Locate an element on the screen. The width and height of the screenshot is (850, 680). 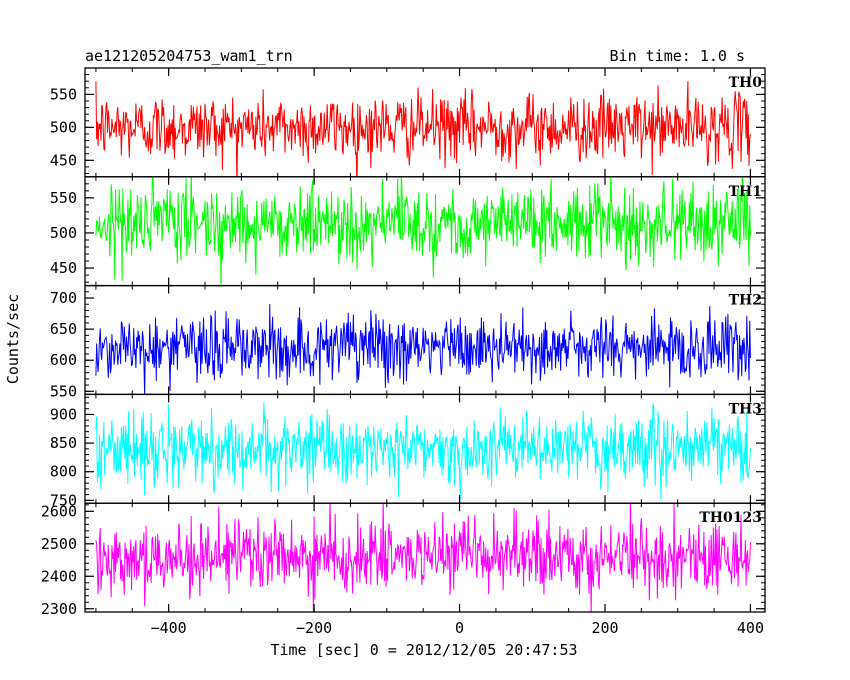
panel-label-th0123: TH0123 is located at coordinates (730, 518).